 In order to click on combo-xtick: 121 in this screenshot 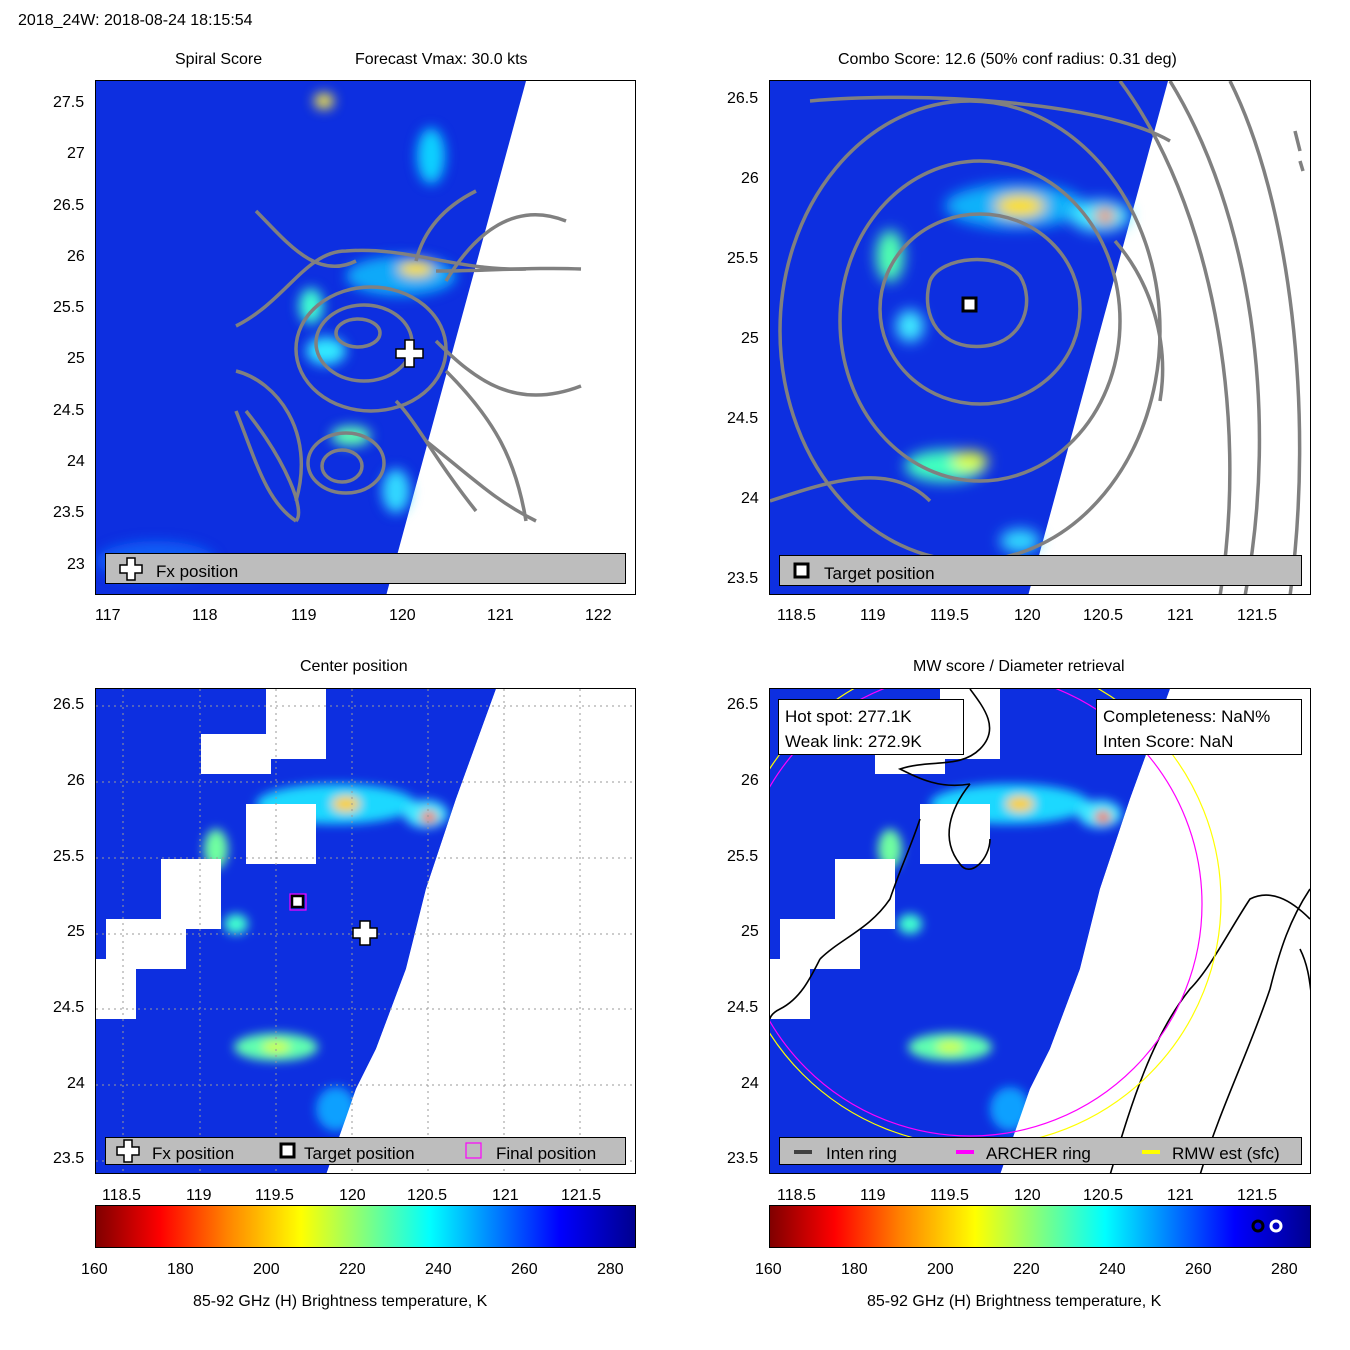, I will do `click(1180, 615)`.